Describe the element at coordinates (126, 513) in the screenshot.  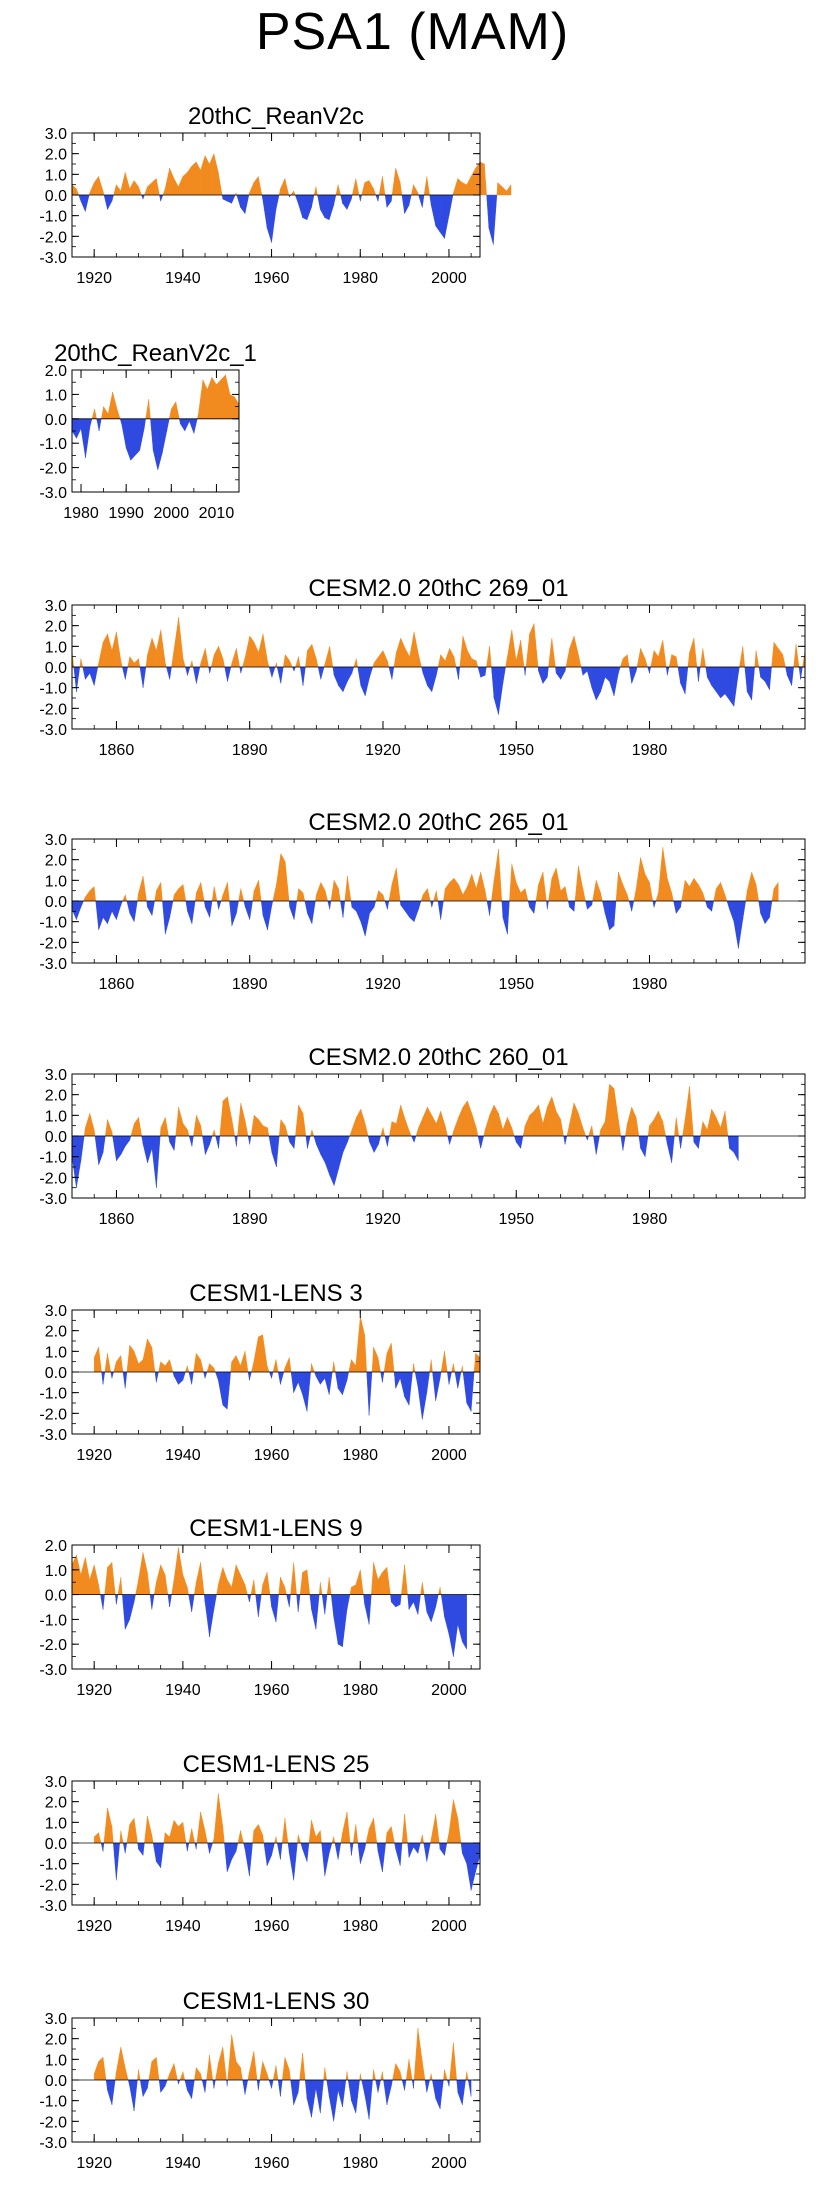
I see `x-tick-label: 1990` at that location.